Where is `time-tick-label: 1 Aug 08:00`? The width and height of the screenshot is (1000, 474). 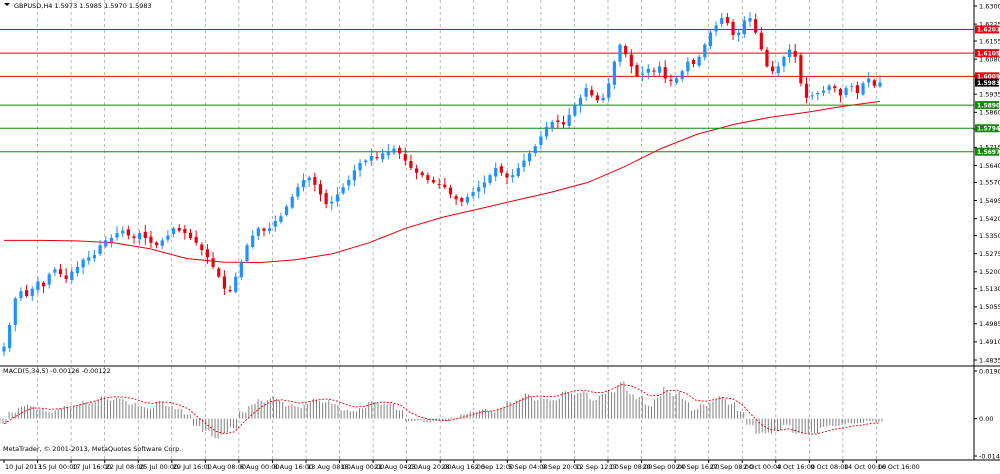 time-tick-label: 1 Aug 08:00 is located at coordinates (226, 467).